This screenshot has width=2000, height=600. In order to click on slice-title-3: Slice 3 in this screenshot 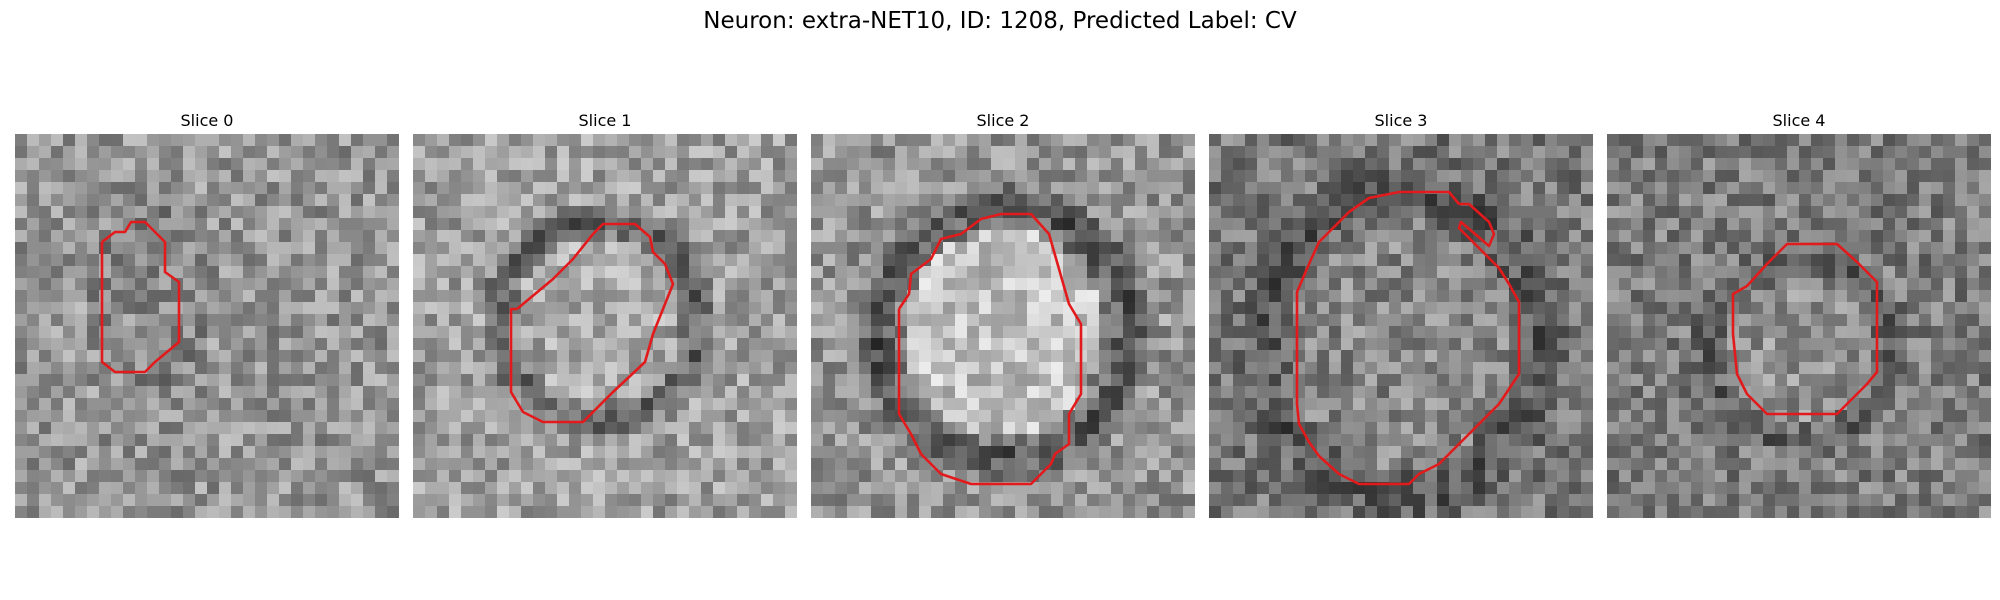, I will do `click(1401, 120)`.